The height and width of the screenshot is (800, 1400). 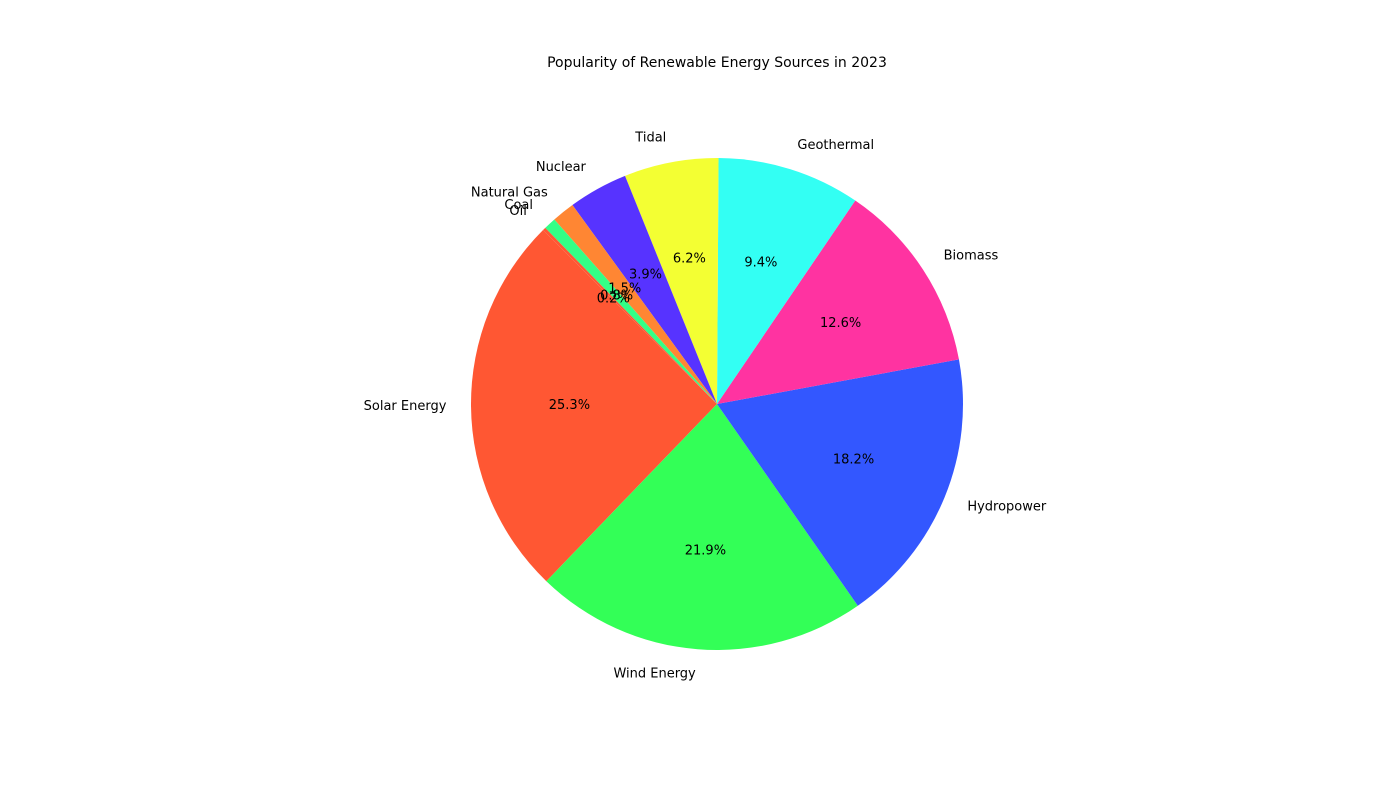 I want to click on slice-percent-label: 18.2%, so click(x=853, y=460).